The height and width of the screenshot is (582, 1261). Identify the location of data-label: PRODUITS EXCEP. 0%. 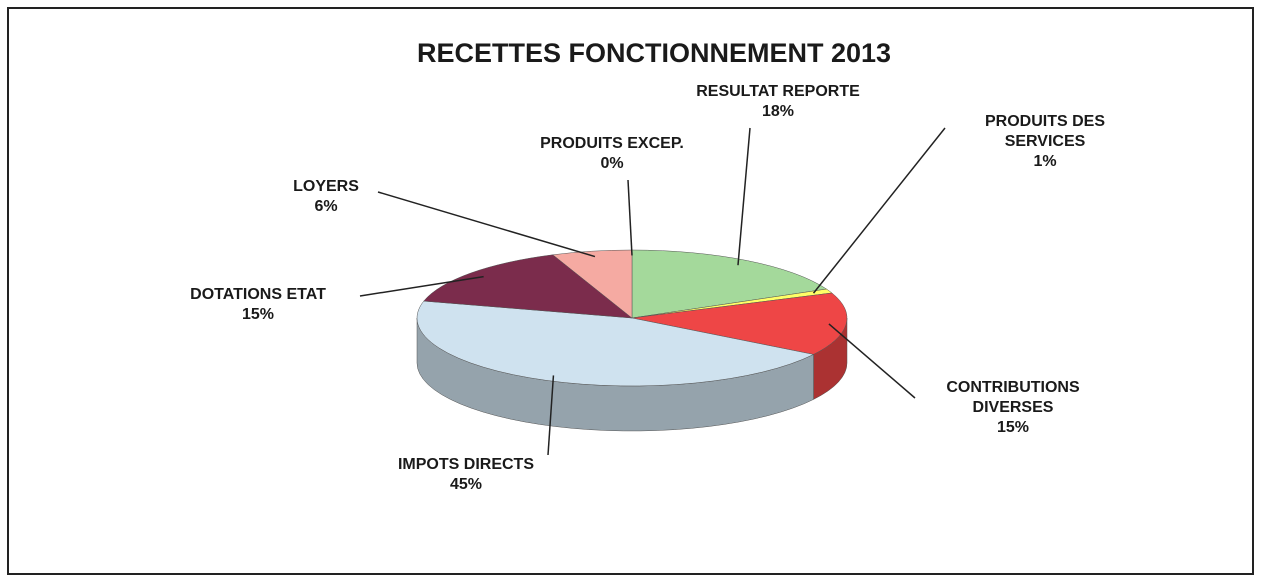
(612, 154).